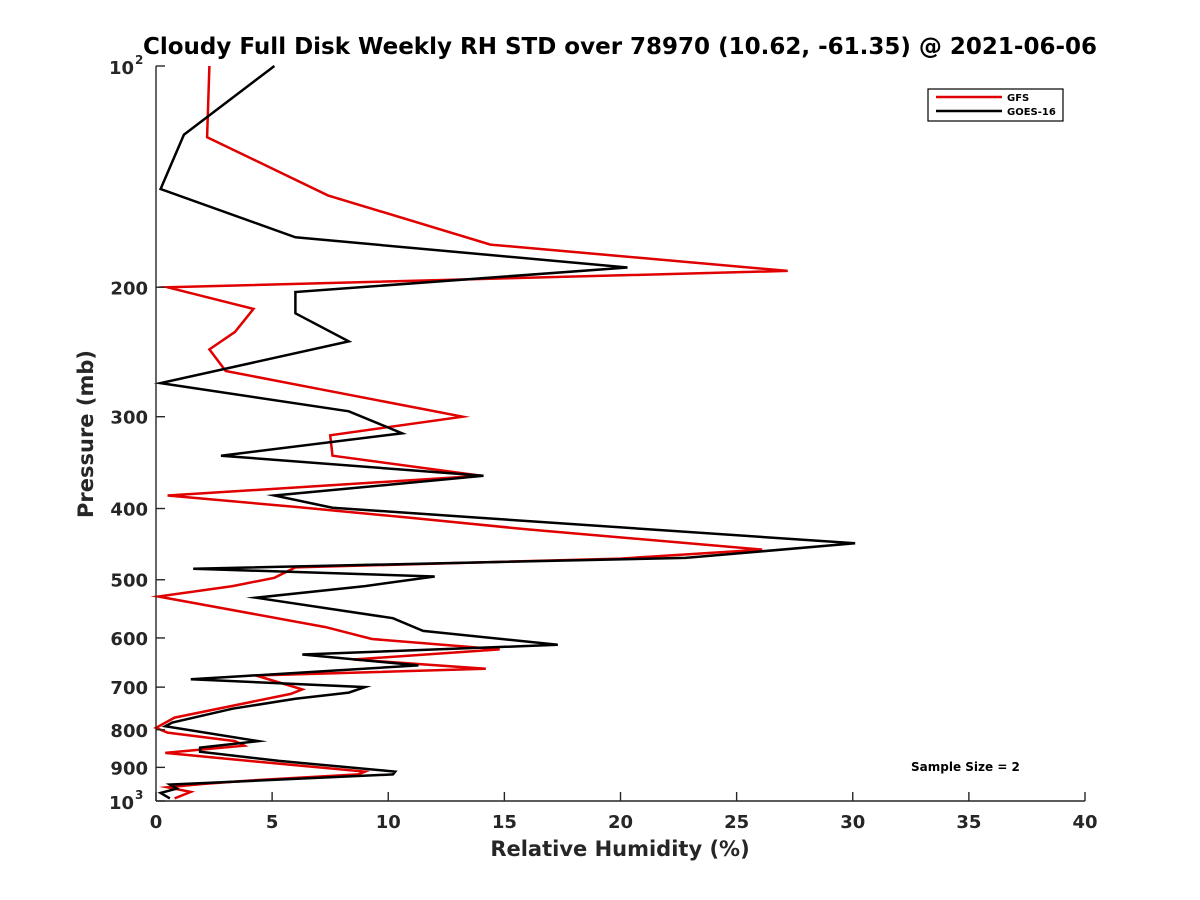 This screenshot has height=900, width=1200. I want to click on y-axis-label: Pressure (mb), so click(86, 434).